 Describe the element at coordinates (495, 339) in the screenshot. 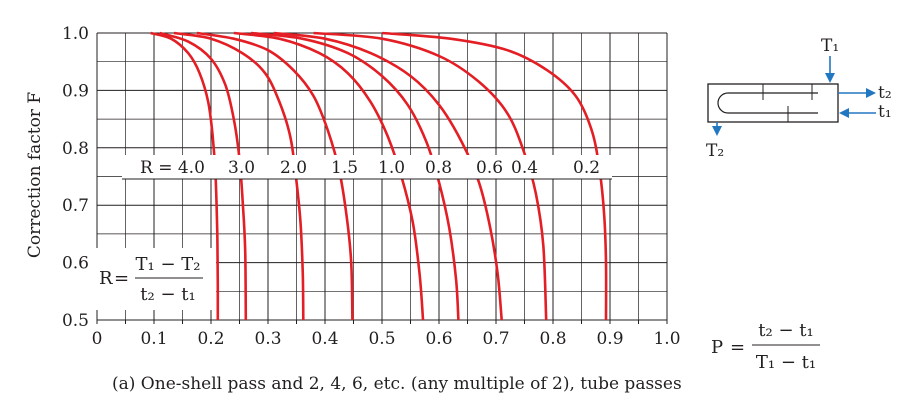

I see `x-tick-label: 0.7` at that location.